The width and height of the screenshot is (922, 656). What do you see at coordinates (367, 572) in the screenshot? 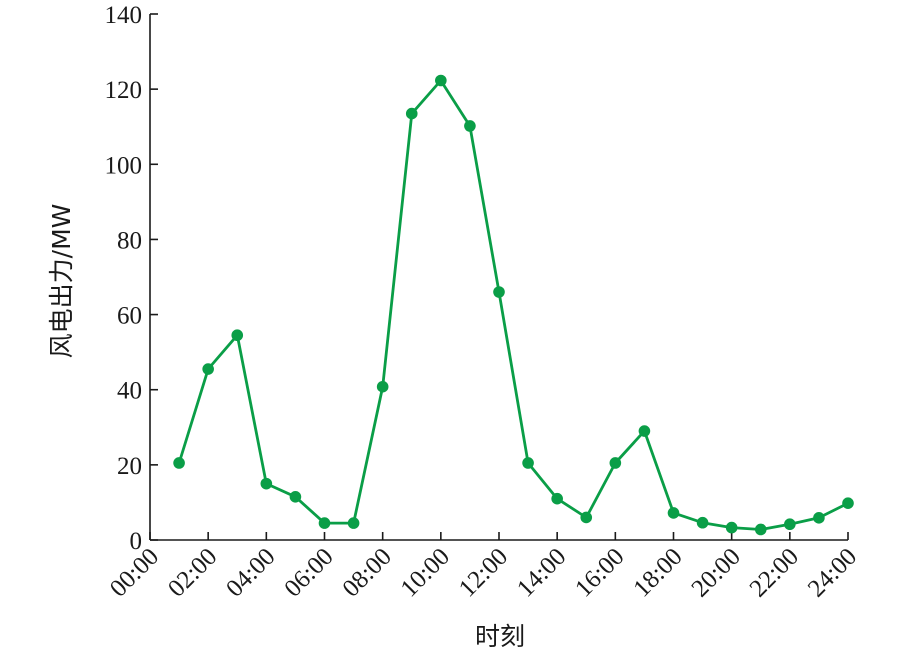
I see `x-tick-label-4: 08:00` at bounding box center [367, 572].